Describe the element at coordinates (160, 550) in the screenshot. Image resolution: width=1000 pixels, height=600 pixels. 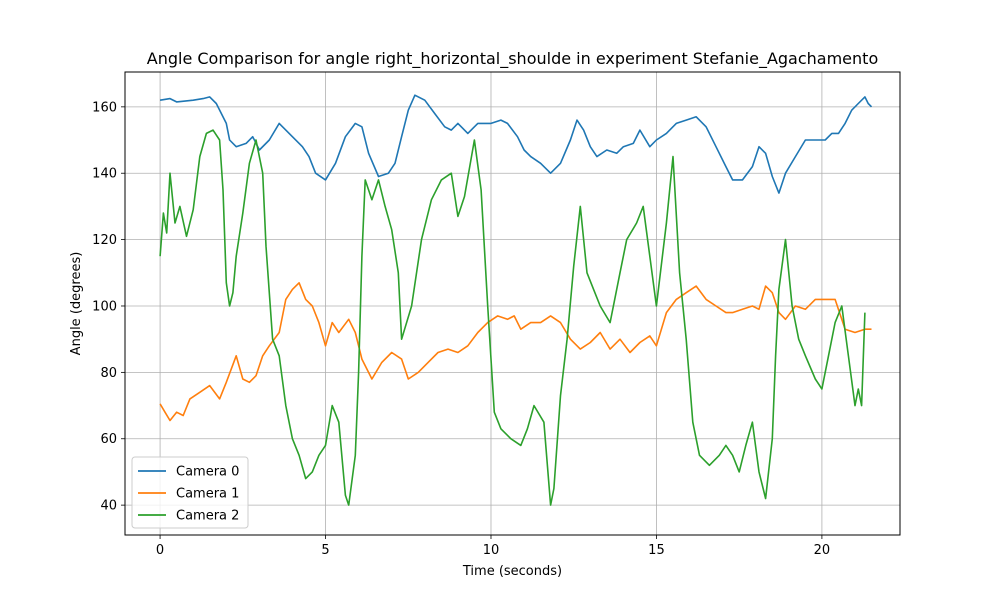
I see `x-tick-label: 0` at that location.